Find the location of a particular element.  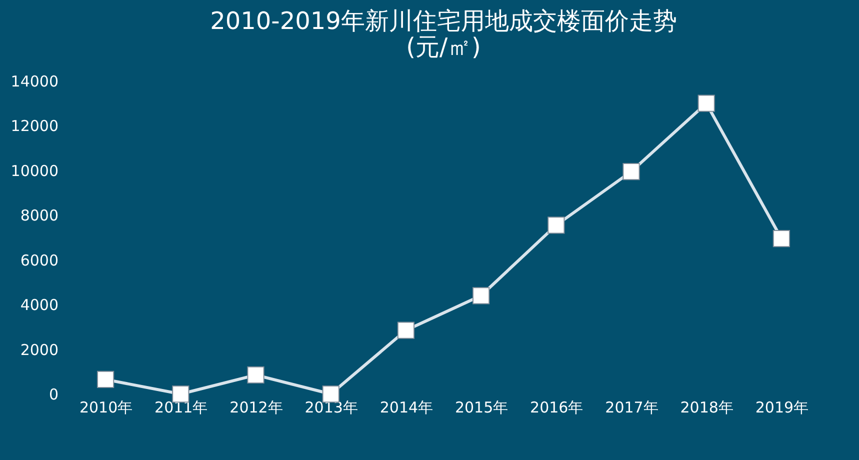

text: (元/㎡) is located at coordinates (443, 47).